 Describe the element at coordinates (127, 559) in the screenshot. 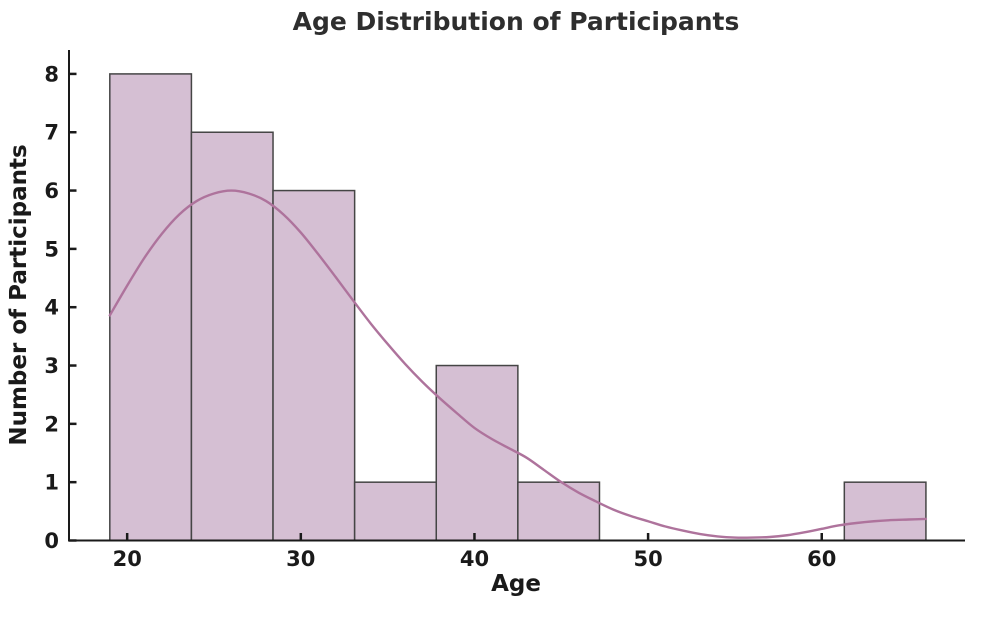

I see `x-tick-label: 20` at that location.